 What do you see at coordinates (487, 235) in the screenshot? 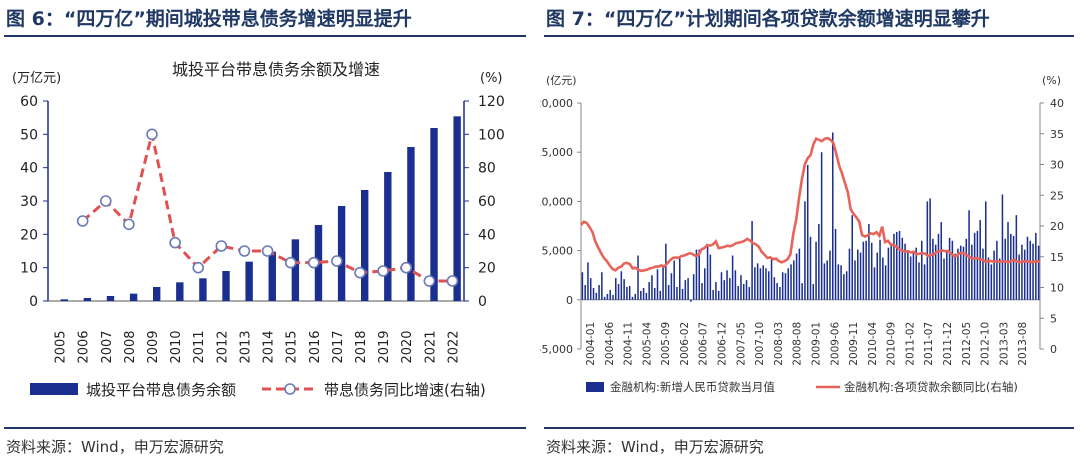
I see `right-y-tick-label: 40` at bounding box center [487, 235].